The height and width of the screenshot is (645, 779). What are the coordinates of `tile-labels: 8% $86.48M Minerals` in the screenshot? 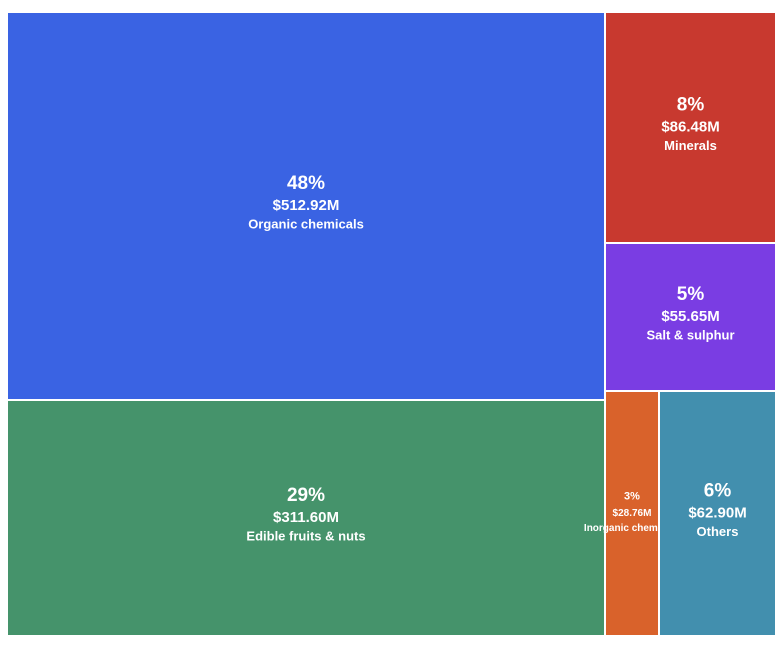 It's located at (690, 124).